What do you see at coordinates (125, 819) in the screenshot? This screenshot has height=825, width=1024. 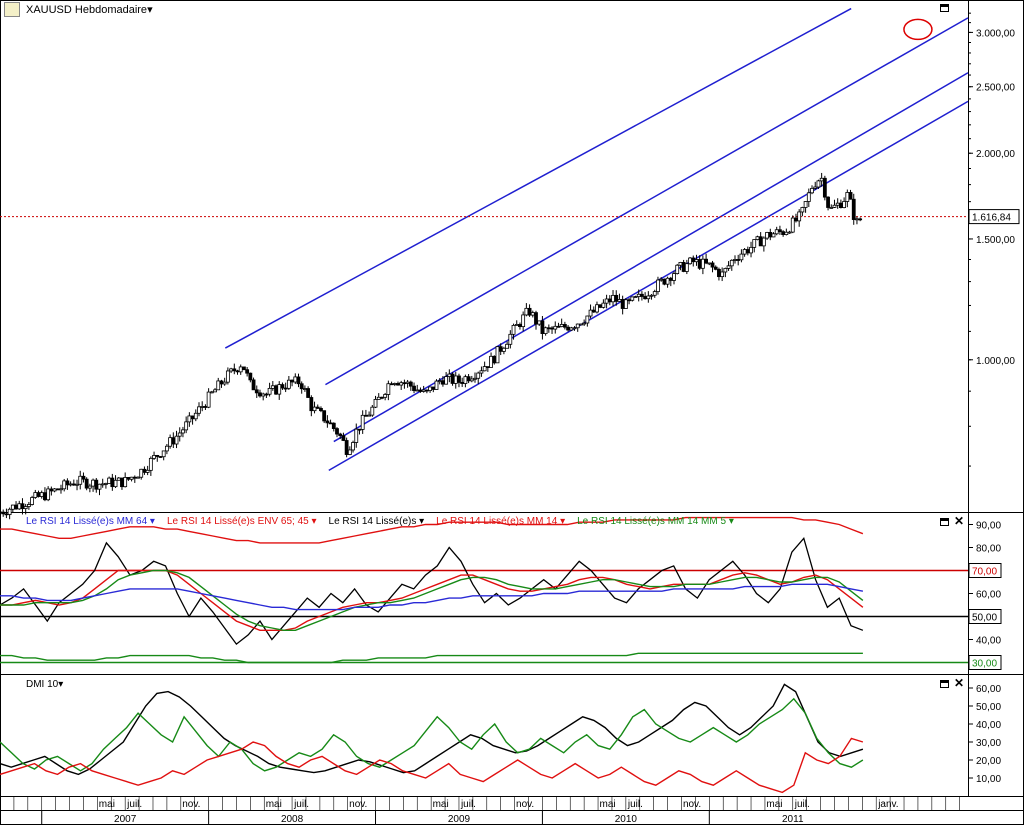 I see `year-label: 2007` at bounding box center [125, 819].